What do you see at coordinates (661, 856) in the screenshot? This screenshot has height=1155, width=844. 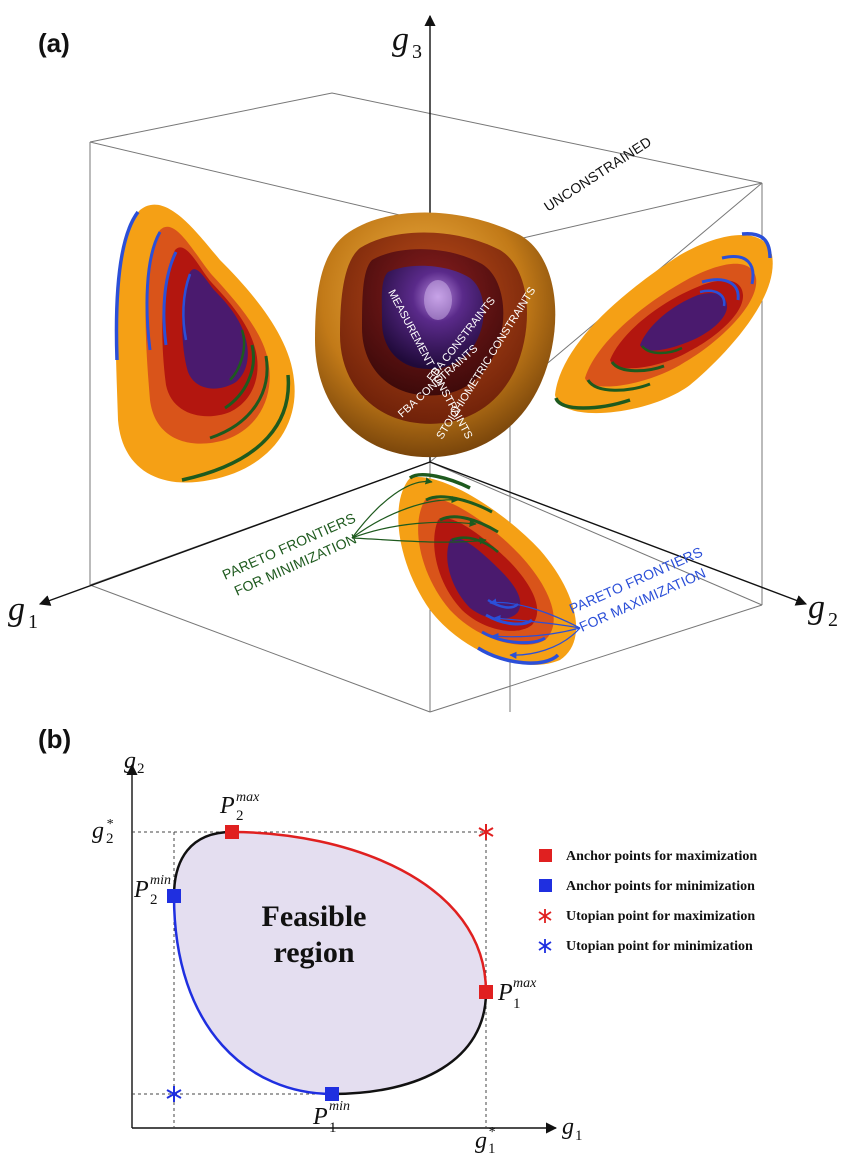 I see `svg-text: Anchor points for maximization` at bounding box center [661, 856].